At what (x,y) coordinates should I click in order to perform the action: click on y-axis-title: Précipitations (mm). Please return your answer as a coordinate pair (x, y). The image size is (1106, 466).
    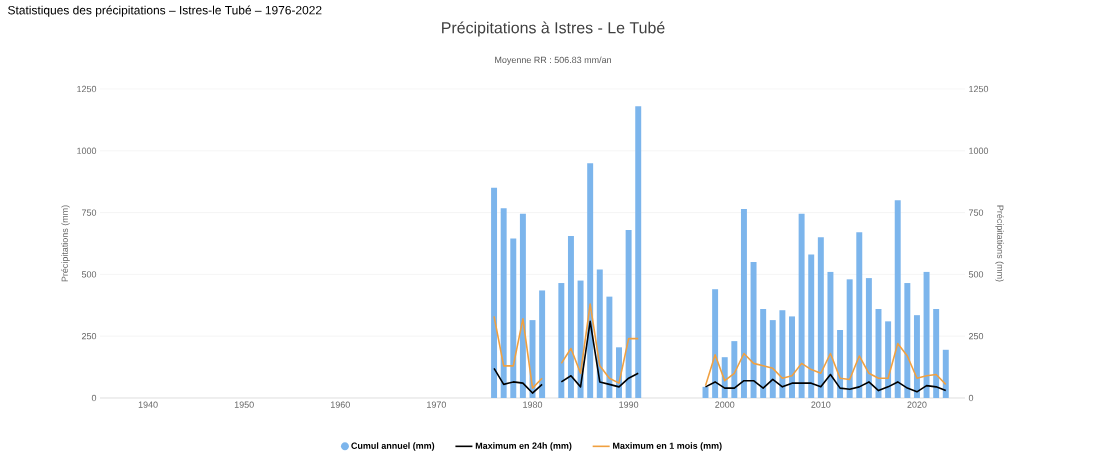
    Looking at the image, I should click on (65, 243).